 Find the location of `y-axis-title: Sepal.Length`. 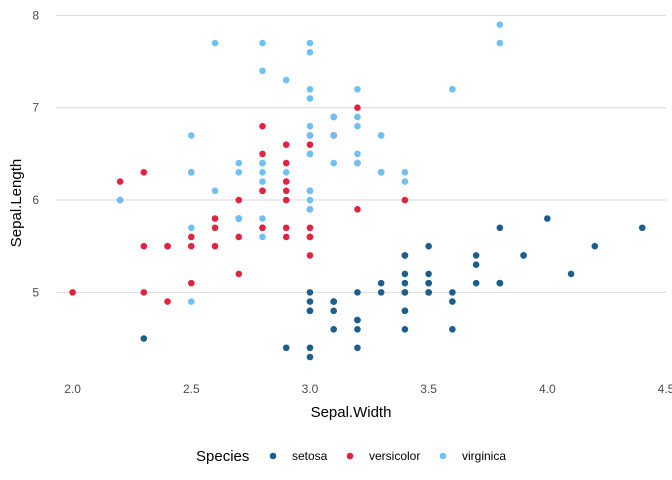

y-axis-title: Sepal.Length is located at coordinates (16, 203).